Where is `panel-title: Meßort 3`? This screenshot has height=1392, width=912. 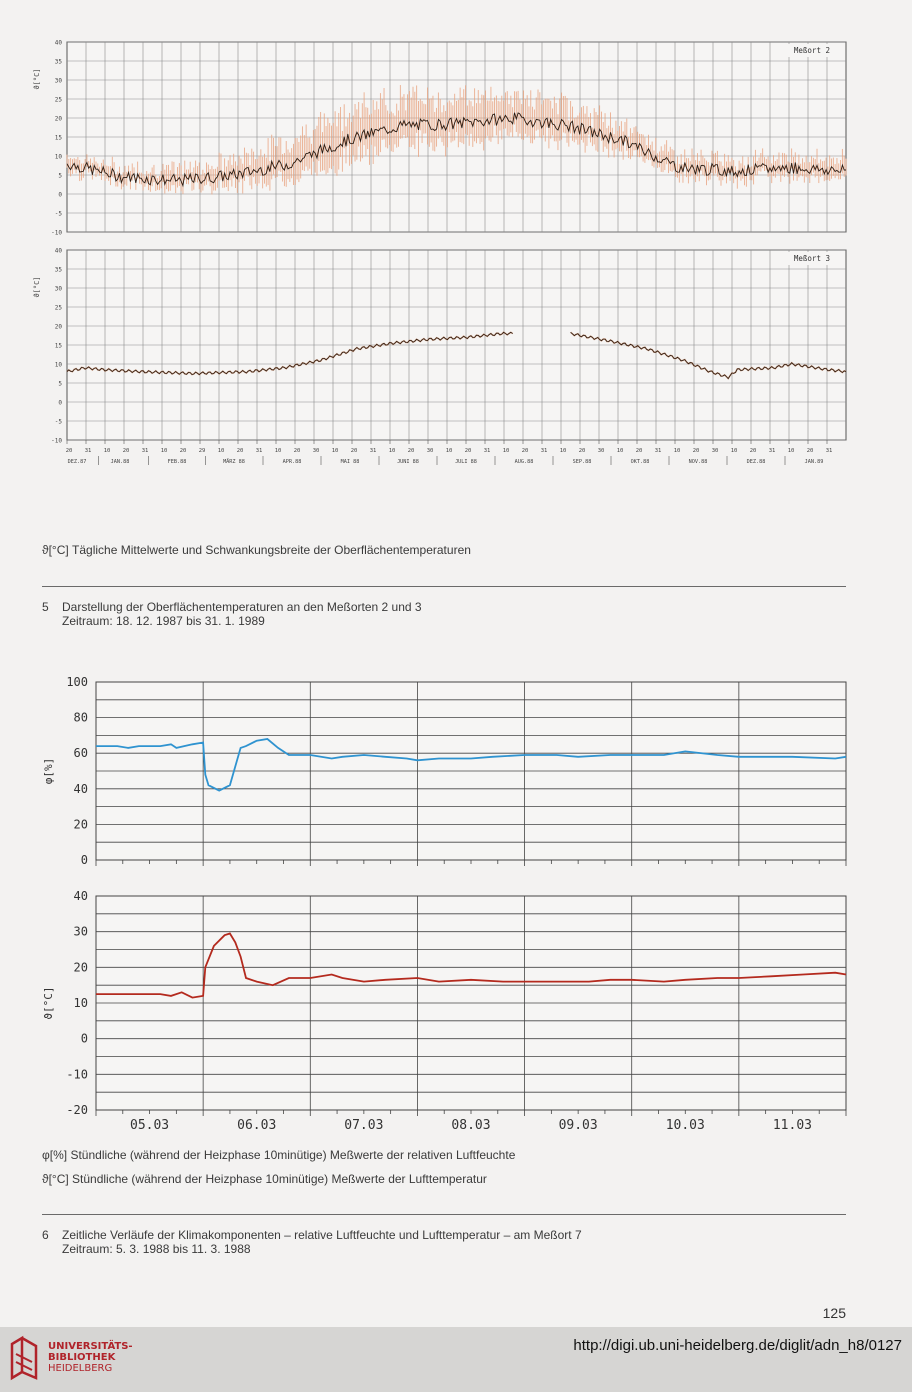 panel-title: Meßort 3 is located at coordinates (812, 258).